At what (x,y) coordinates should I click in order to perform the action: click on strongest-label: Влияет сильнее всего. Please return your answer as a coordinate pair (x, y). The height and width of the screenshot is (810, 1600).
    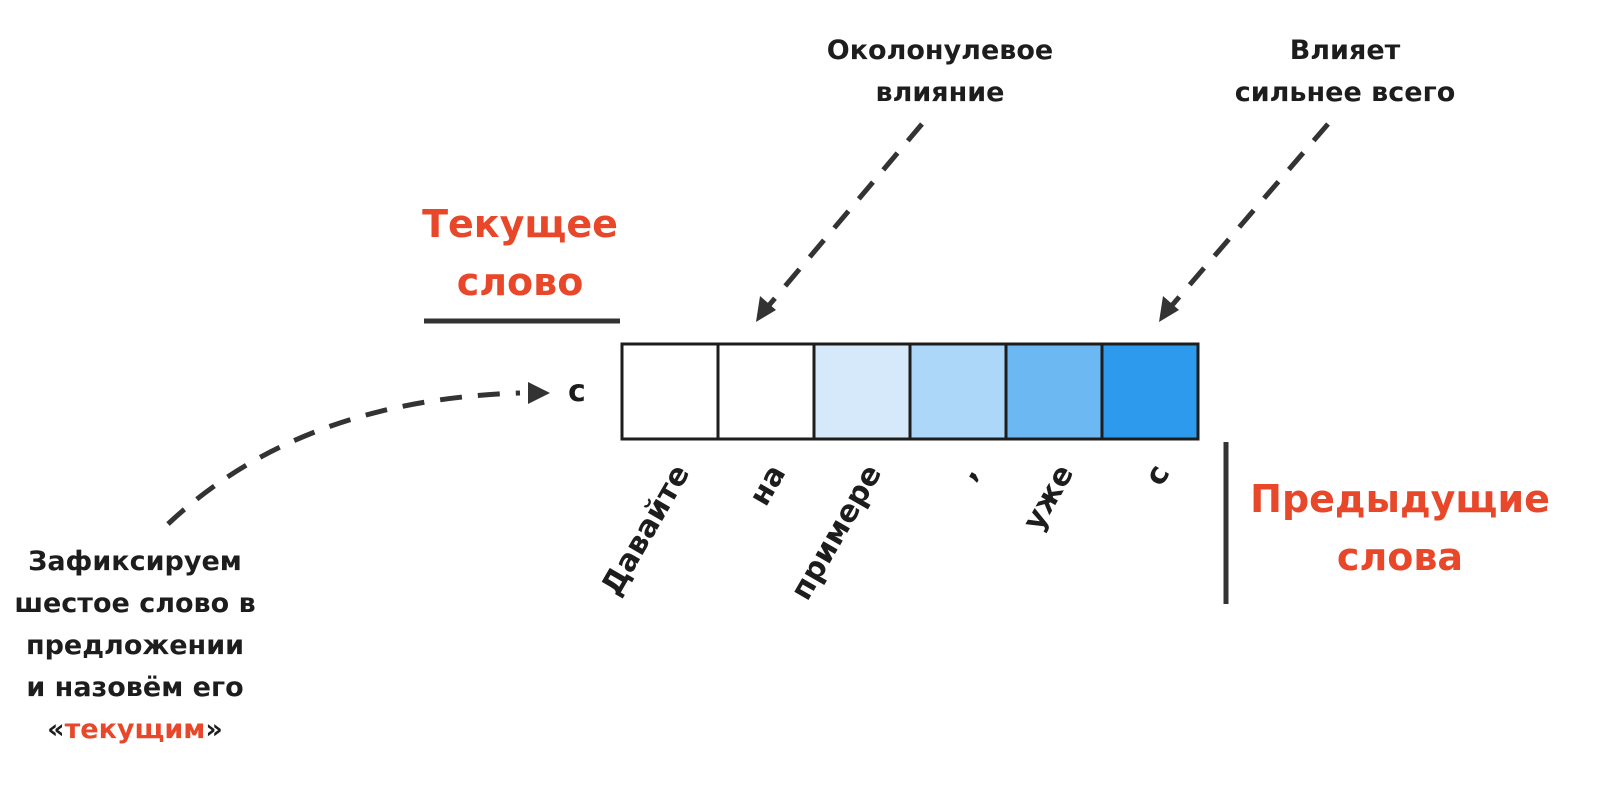
    Looking at the image, I should click on (1345, 71).